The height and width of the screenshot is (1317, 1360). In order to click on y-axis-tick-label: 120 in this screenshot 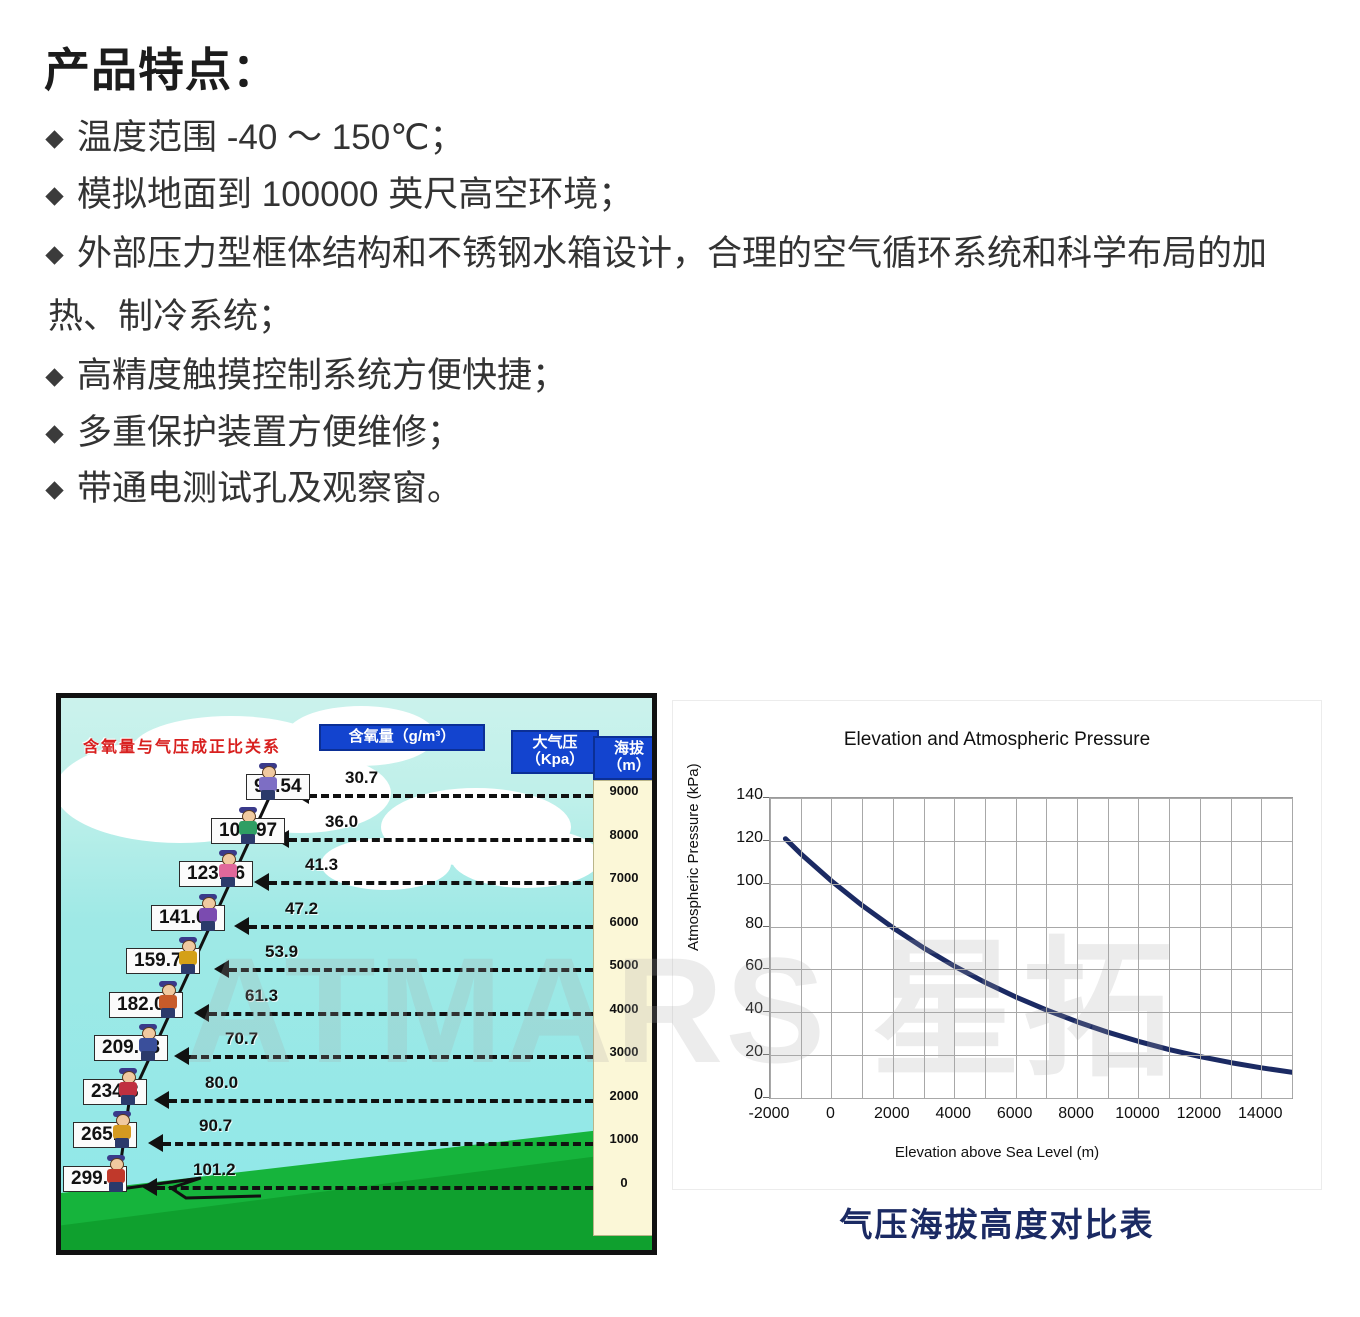, I will do `click(749, 837)`.